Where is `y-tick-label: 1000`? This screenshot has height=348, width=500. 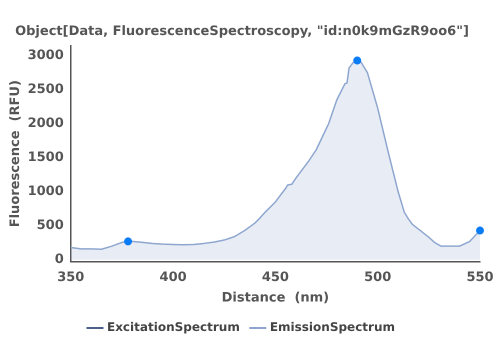
y-tick-label: 1000 is located at coordinates (46, 192).